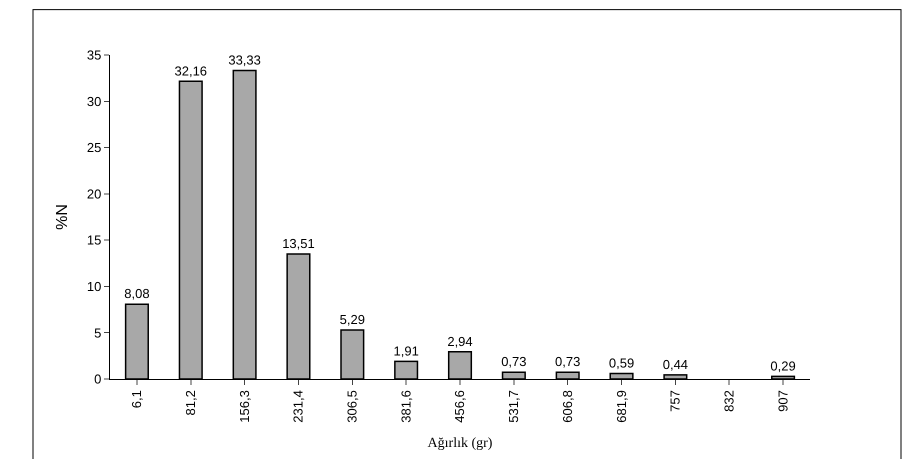 This screenshot has width=920, height=459. What do you see at coordinates (94, 286) in the screenshot?
I see `y-tick-label: 10` at bounding box center [94, 286].